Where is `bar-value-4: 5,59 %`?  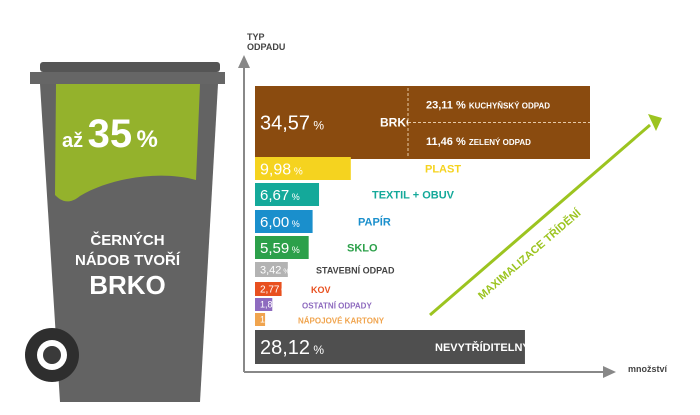 bar-value-4: 5,59 % is located at coordinates (280, 248).